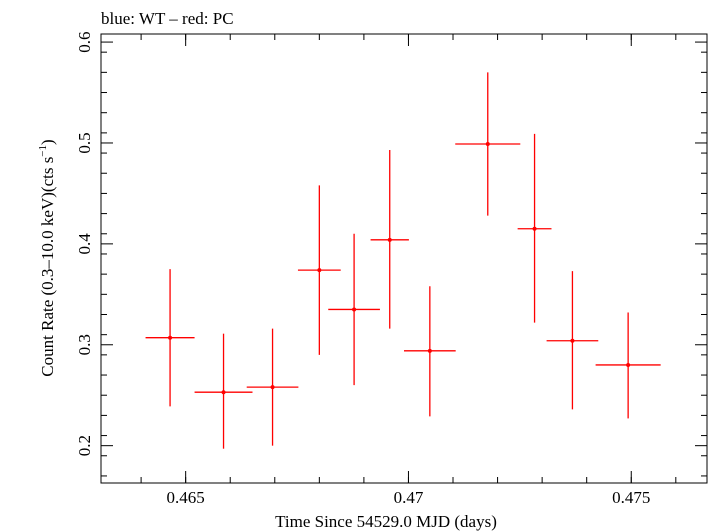 This screenshot has width=709, height=532. What do you see at coordinates (186, 497) in the screenshot?
I see `x-tick-label: 0.465` at bounding box center [186, 497].